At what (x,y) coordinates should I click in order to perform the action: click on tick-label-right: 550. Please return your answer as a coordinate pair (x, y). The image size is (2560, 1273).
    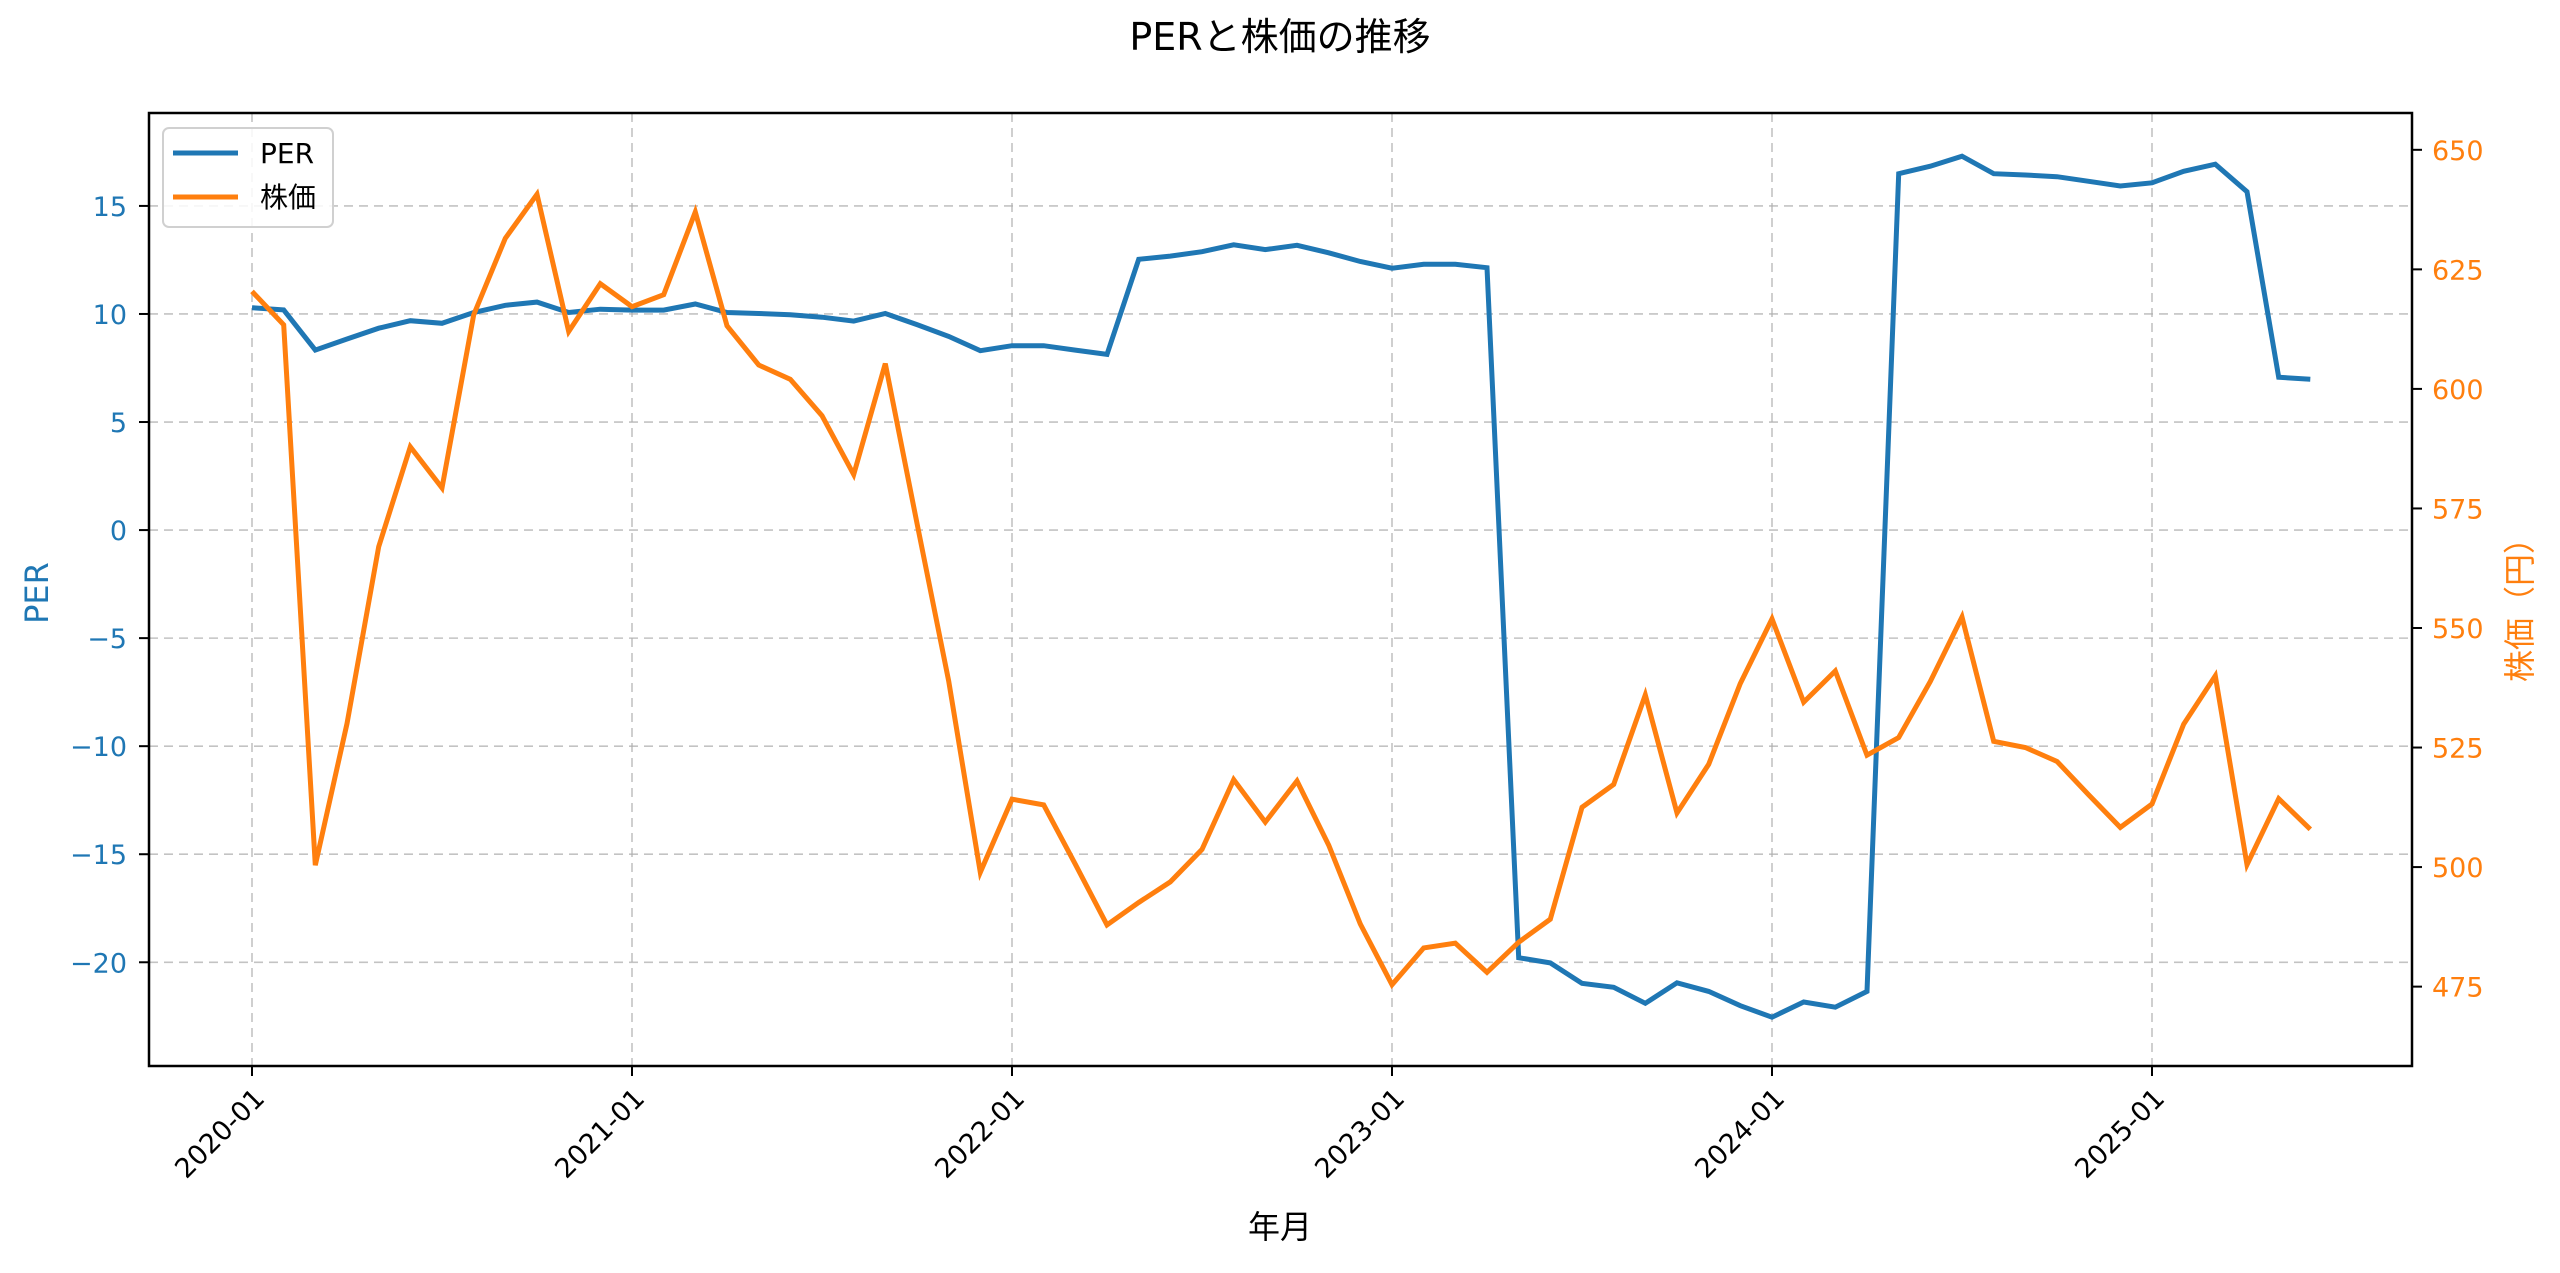
    Looking at the image, I should click on (2458, 629).